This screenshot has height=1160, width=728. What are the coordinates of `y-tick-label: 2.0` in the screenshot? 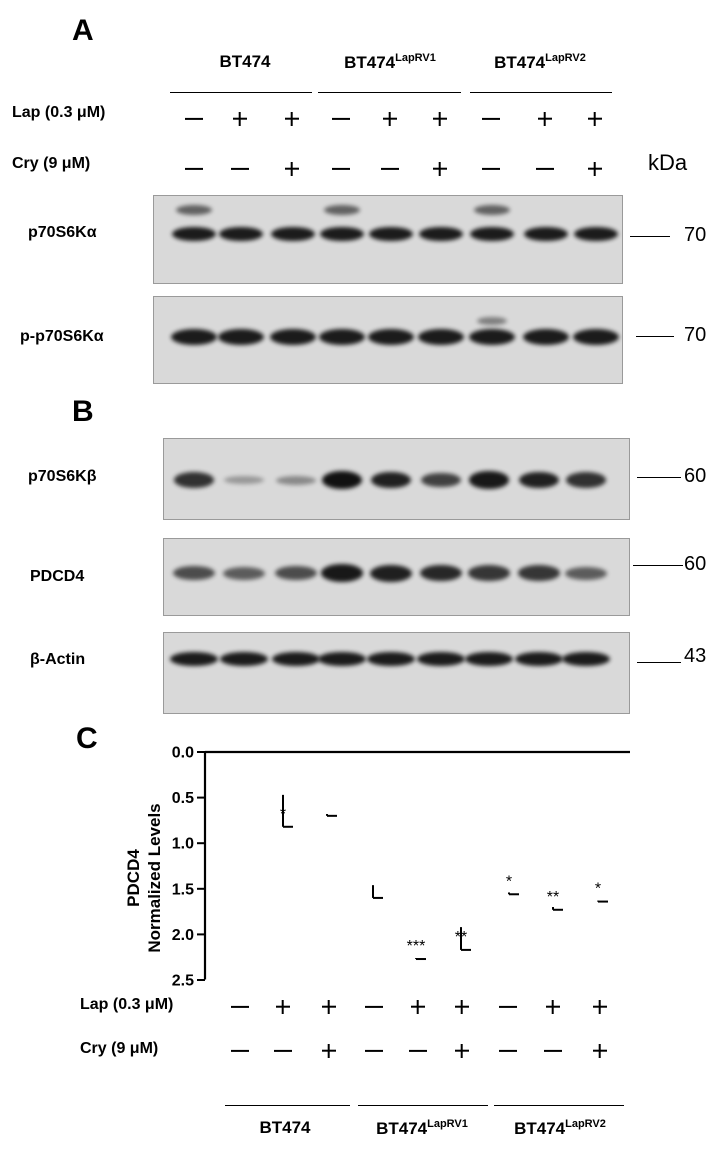 It's located at (183, 935).